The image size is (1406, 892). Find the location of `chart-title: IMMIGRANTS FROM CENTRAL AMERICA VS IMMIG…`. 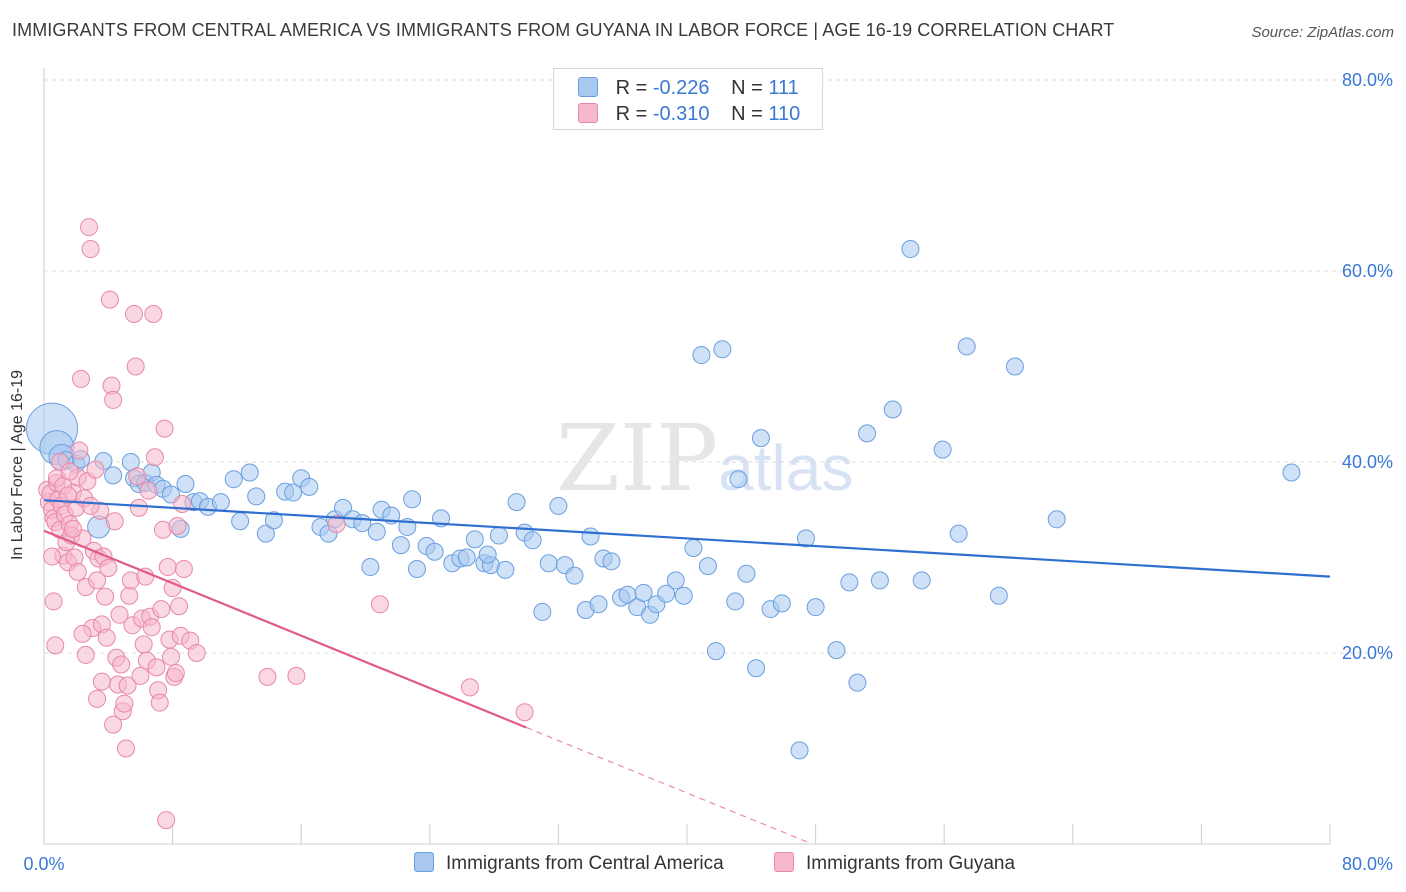

chart-title: IMMIGRANTS FROM CENTRAL AMERICA VS IMMIG… is located at coordinates (563, 30).